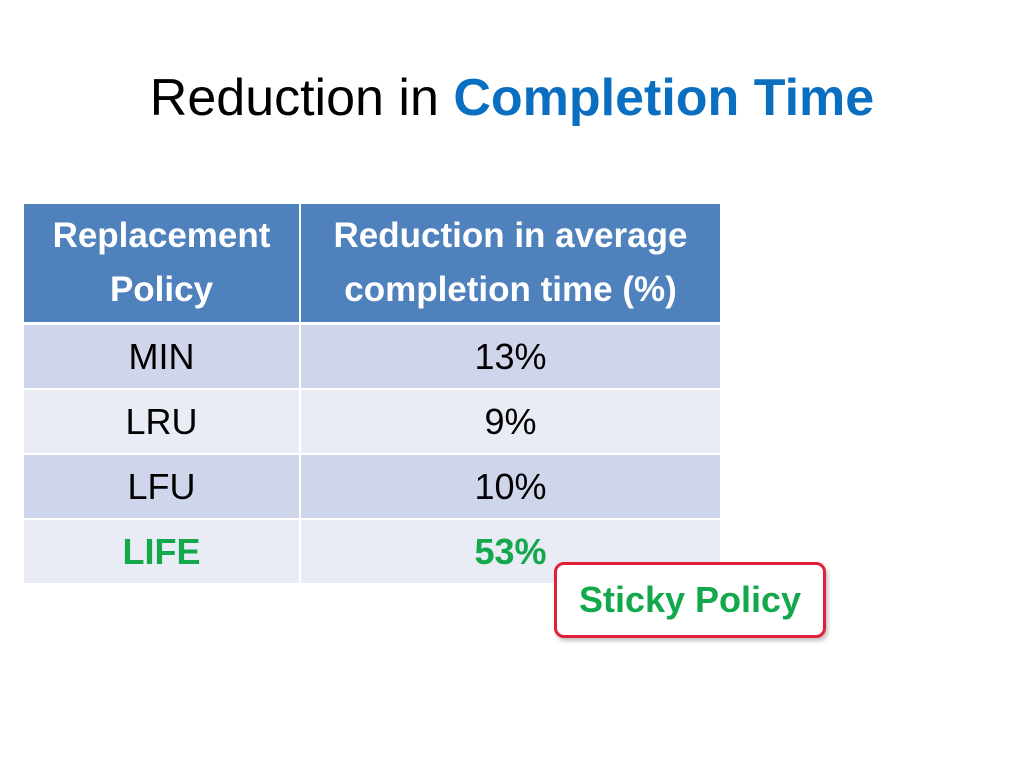 This screenshot has height=768, width=1024. Describe the element at coordinates (510, 235) in the screenshot. I see `header-line: Reduction in average` at that location.